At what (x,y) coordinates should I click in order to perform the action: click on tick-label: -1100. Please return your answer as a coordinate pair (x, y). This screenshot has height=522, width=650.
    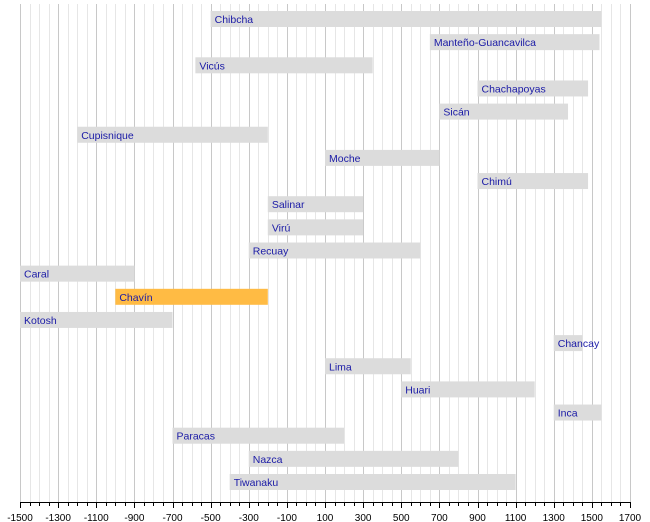
    Looking at the image, I should click on (96, 517).